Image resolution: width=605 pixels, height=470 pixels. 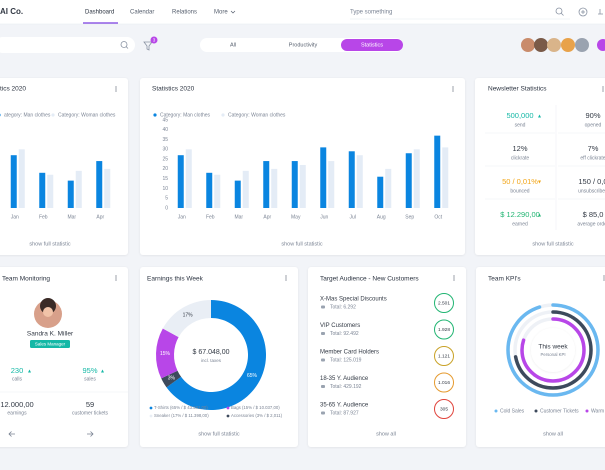 I want to click on tab: Productivity, so click(x=303, y=45).